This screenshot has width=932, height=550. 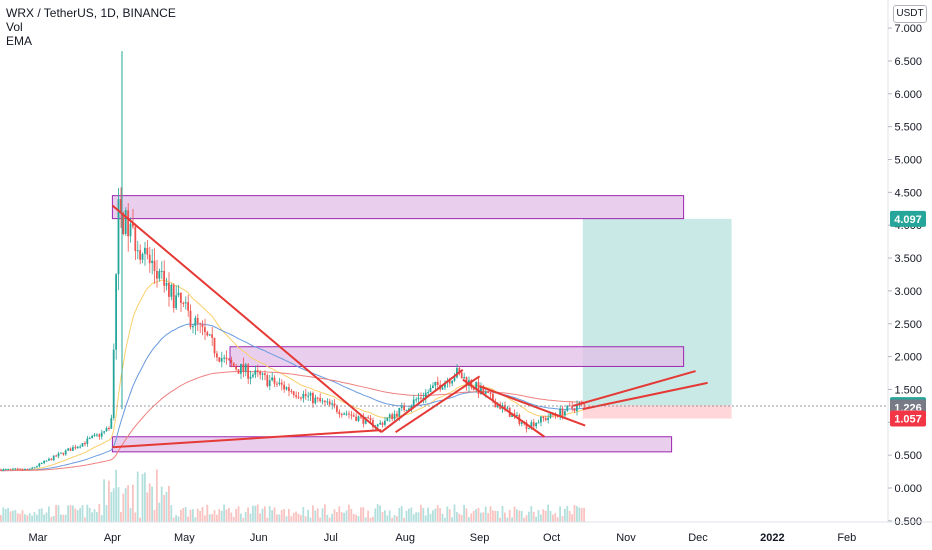 What do you see at coordinates (908, 193) in the screenshot?
I see `y-tick-label: 4.500` at bounding box center [908, 193].